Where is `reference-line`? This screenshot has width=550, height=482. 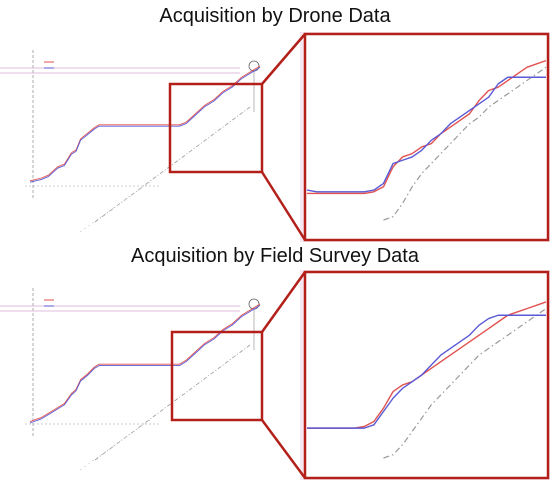
reference-line is located at coordinates (172, 164).